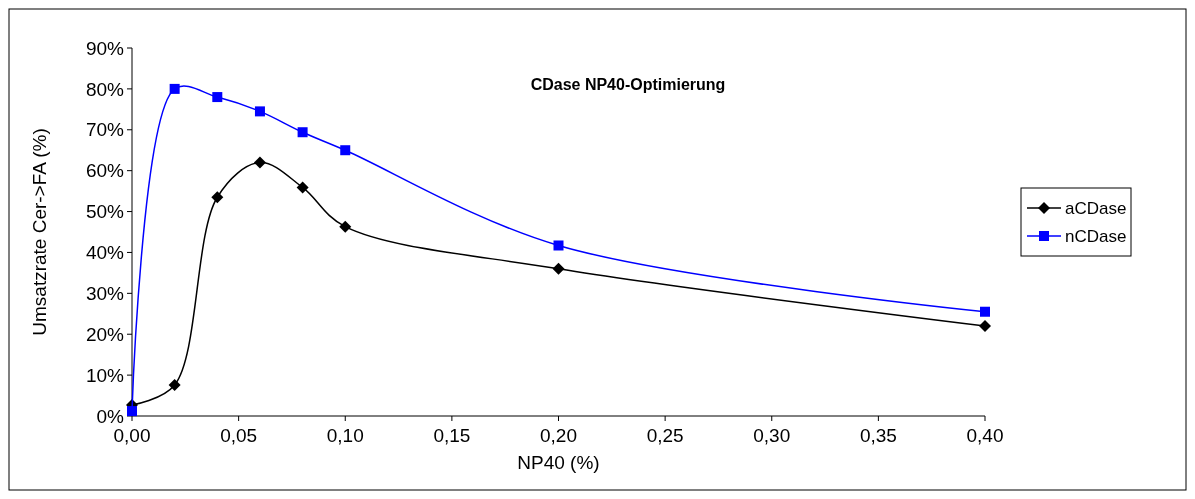  Describe the element at coordinates (665, 435) in the screenshot. I see `x-tick-label: 0,25` at that location.